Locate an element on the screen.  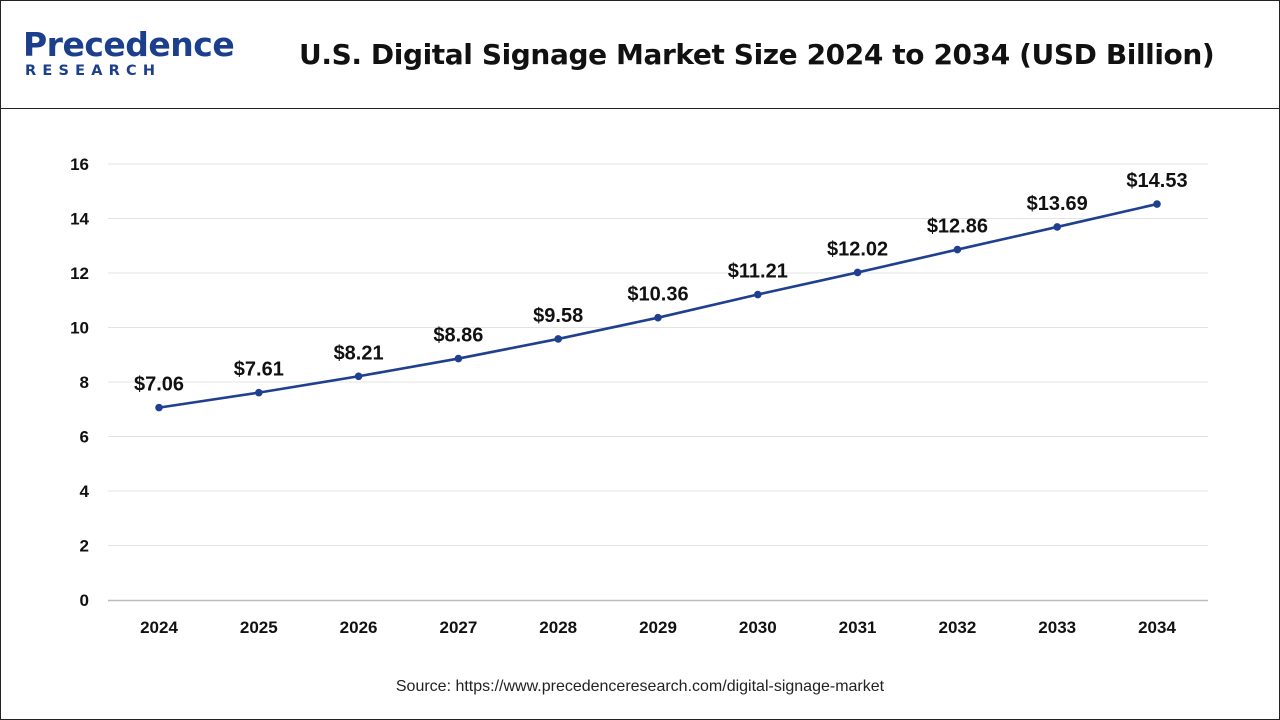
x-tick-label: 2024 is located at coordinates (159, 627).